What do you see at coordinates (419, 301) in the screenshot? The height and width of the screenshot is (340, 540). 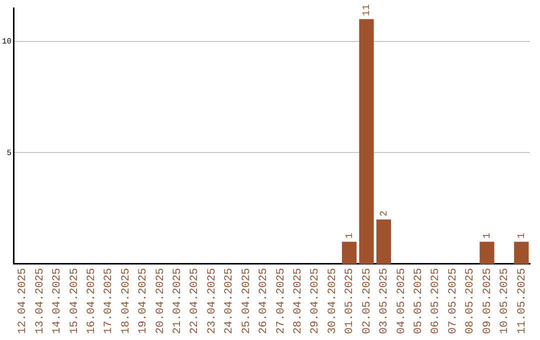 I see `x-tick-label: 05.05.2025` at bounding box center [419, 301].